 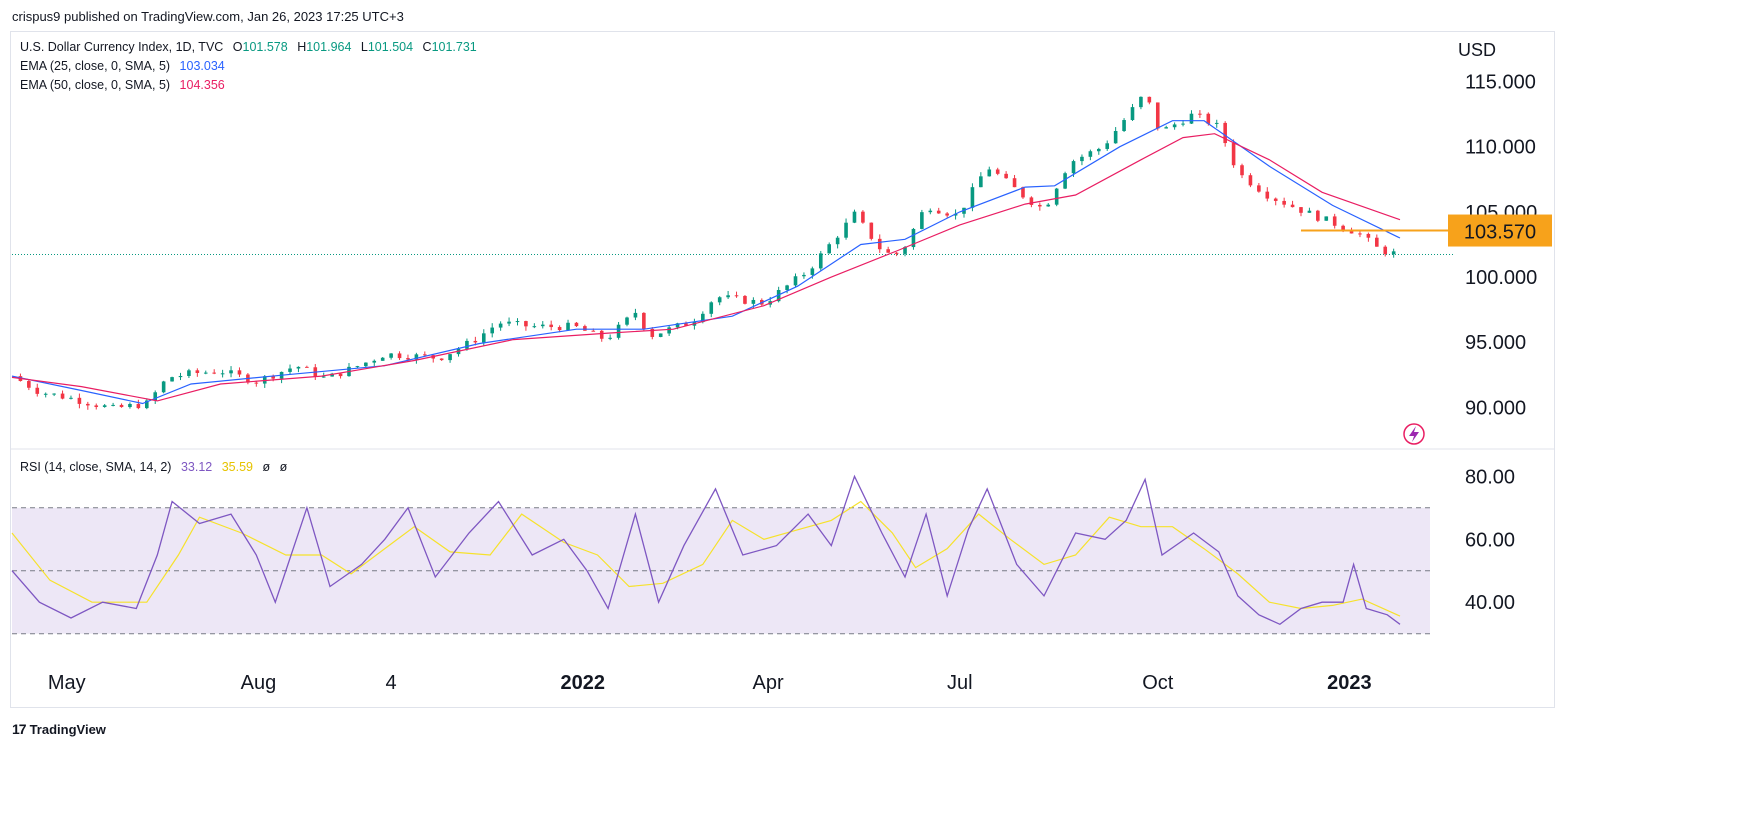 What do you see at coordinates (122, 66) in the screenshot?
I see `ema25-legend: EMA (25, close, 0, SMA, 5) 103.034` at bounding box center [122, 66].